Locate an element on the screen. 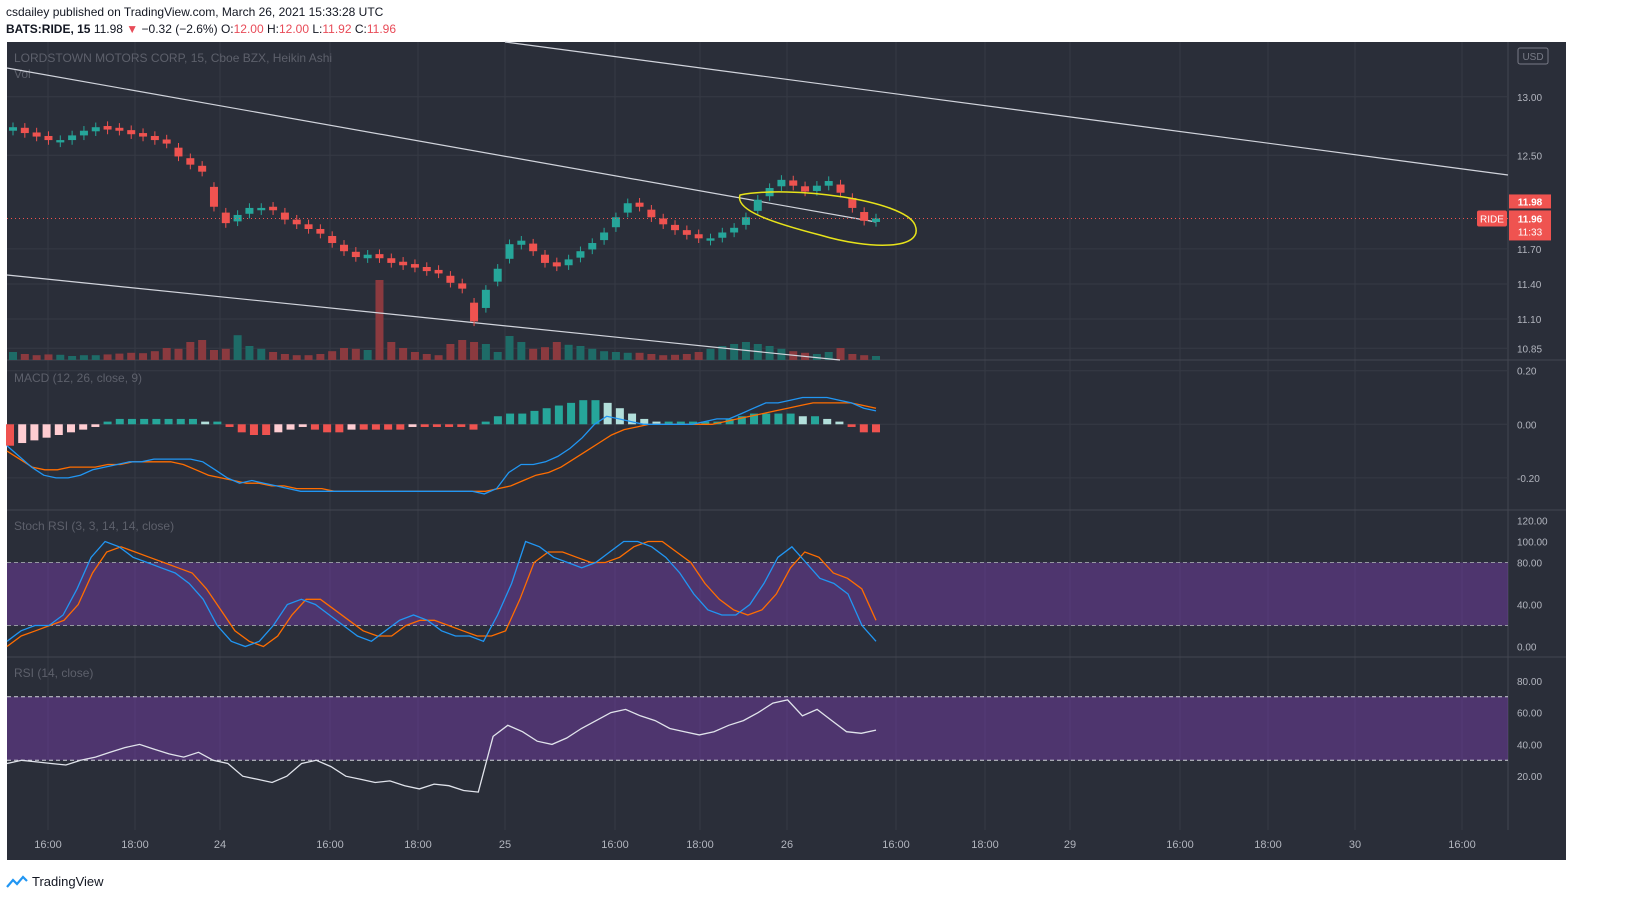 Image resolution: width=1627 pixels, height=899 pixels. currency-label: USD is located at coordinates (1532, 57).